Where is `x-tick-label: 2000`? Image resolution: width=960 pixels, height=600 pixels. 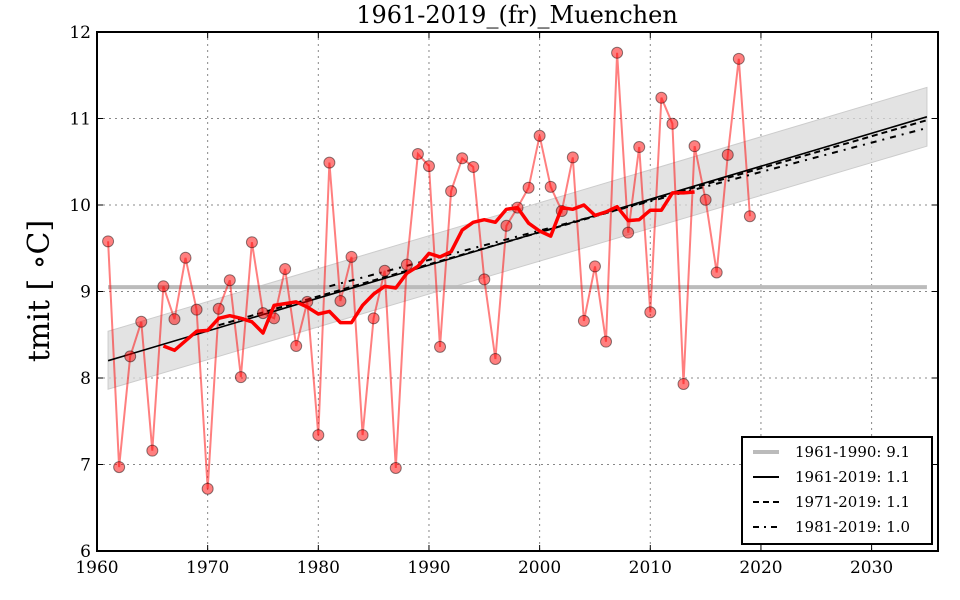
x-tick-label: 2000 is located at coordinates (539, 568).